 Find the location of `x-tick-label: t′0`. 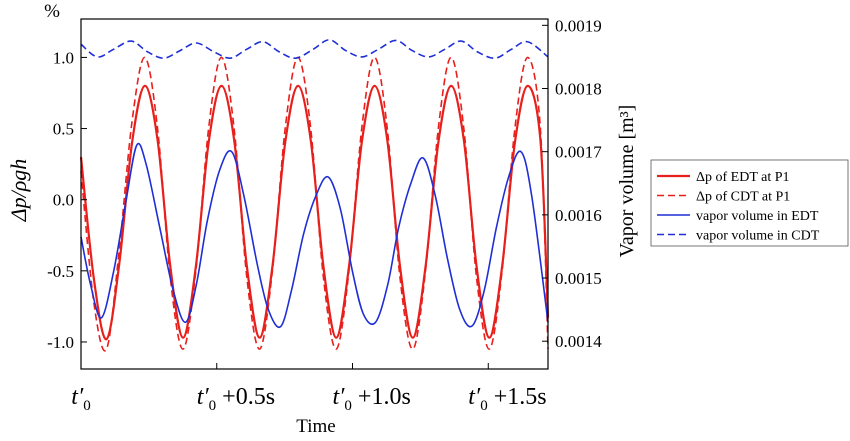

x-tick-label: t′0 is located at coordinates (80, 399).